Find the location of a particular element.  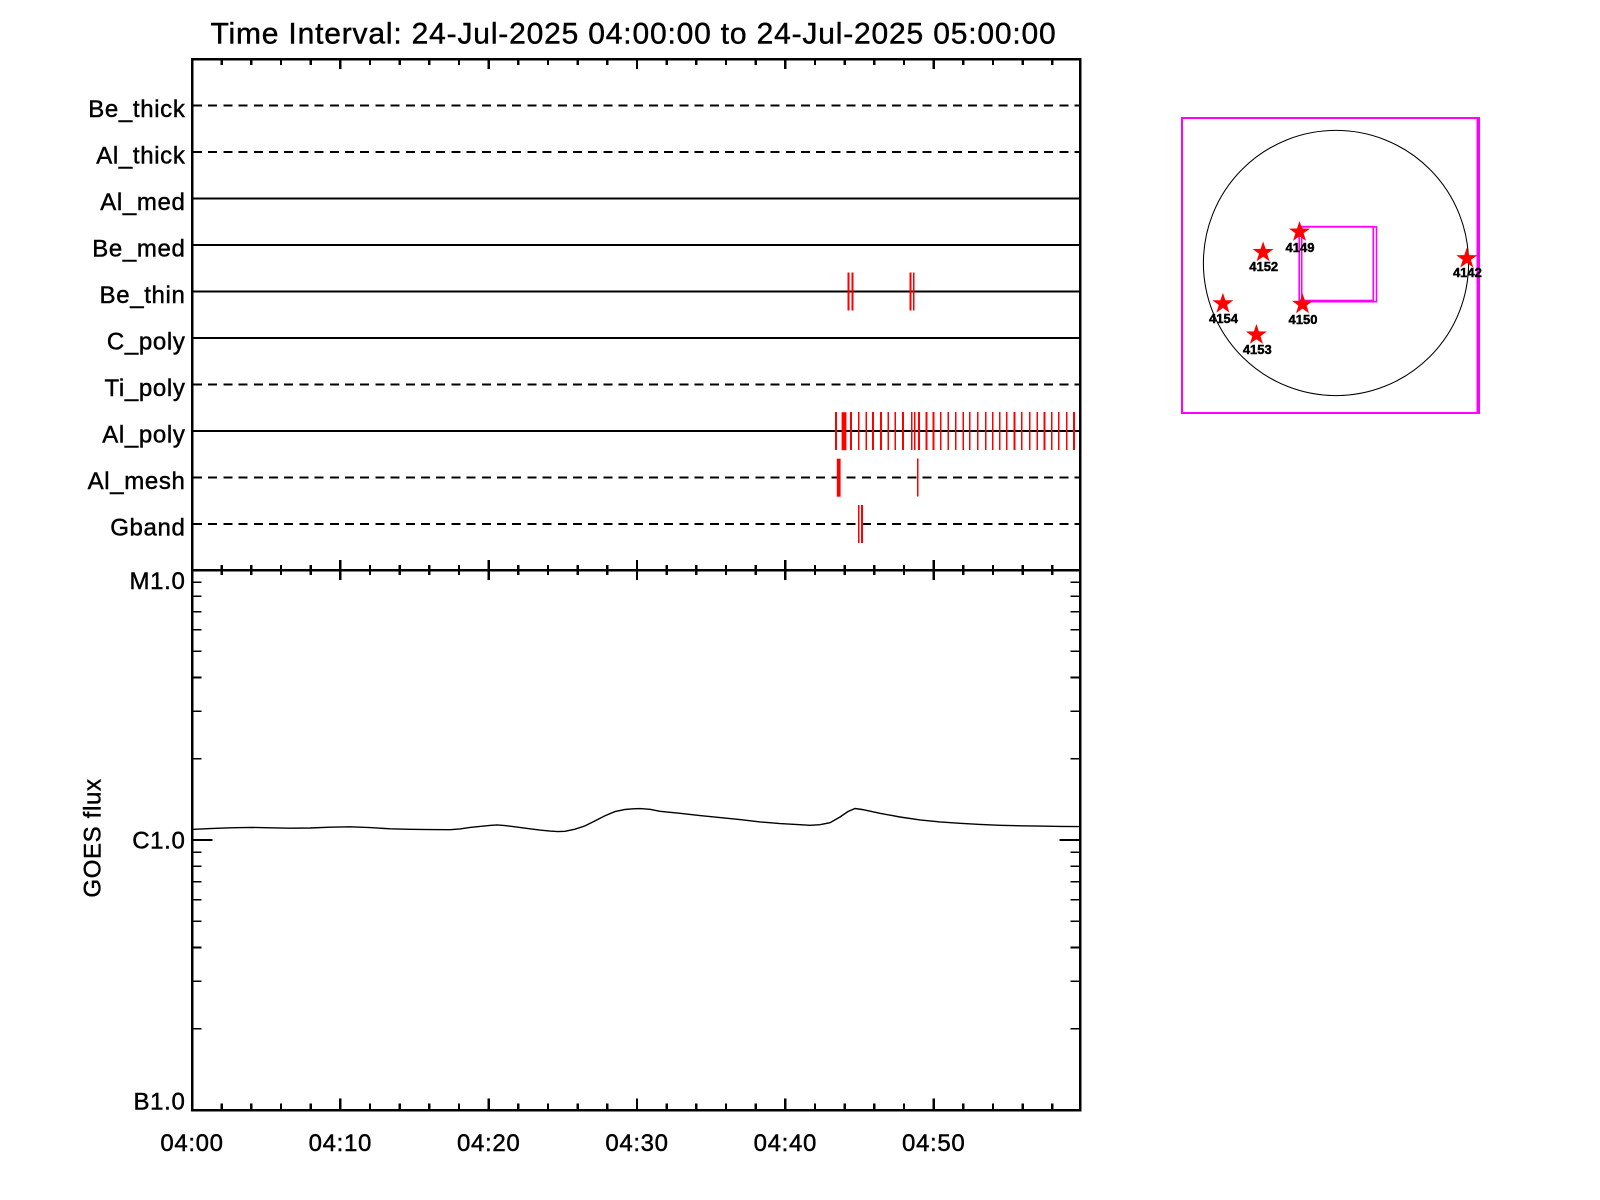

svg-text: Be_thick is located at coordinates (137, 109).